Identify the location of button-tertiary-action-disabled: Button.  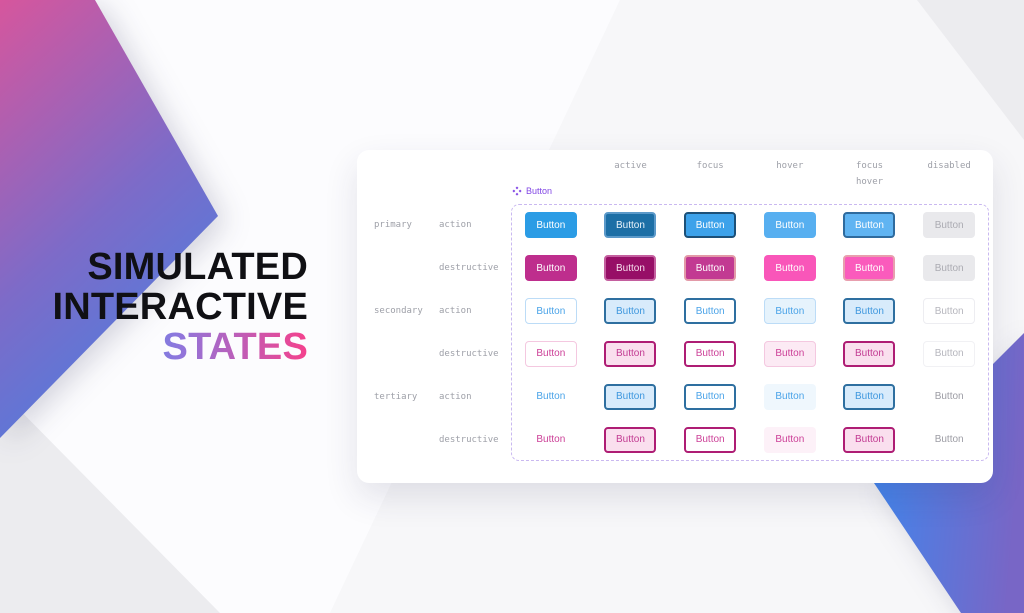
(949, 397).